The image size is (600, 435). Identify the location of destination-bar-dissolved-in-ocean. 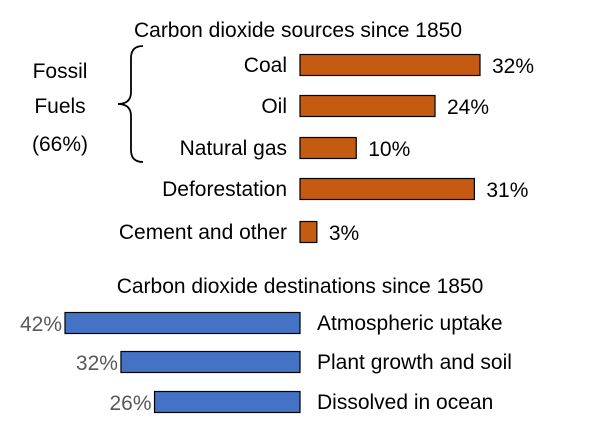
(227, 402).